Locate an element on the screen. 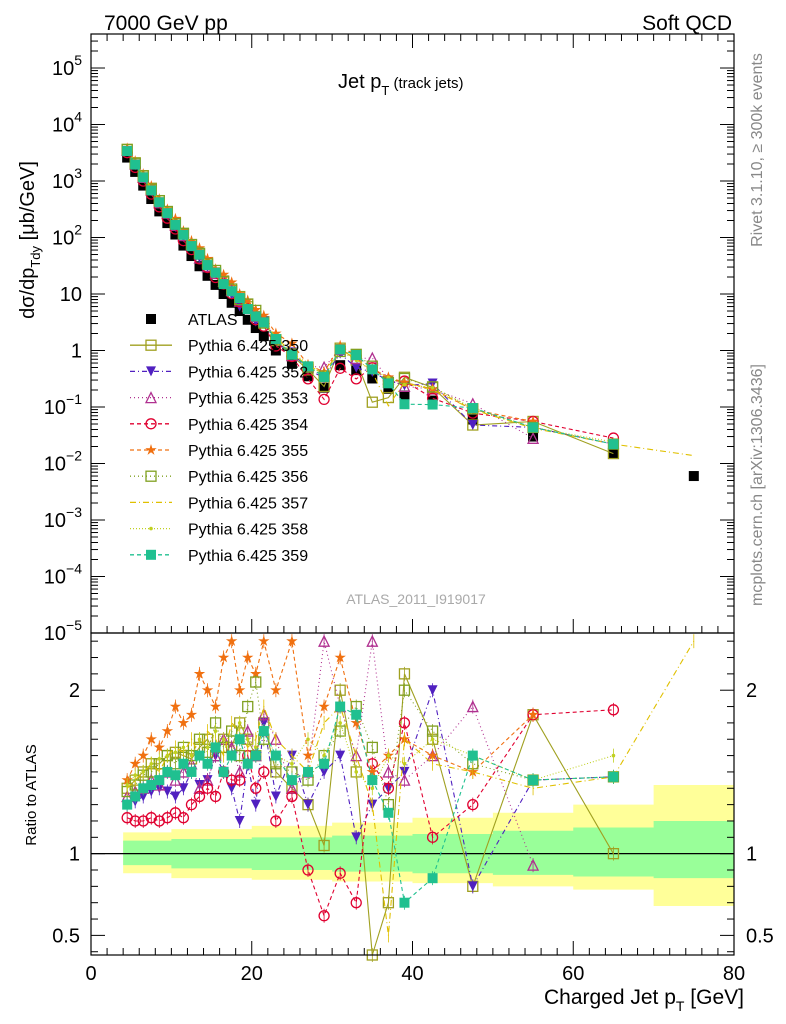  x-tick-label: 0 is located at coordinates (90, 974).